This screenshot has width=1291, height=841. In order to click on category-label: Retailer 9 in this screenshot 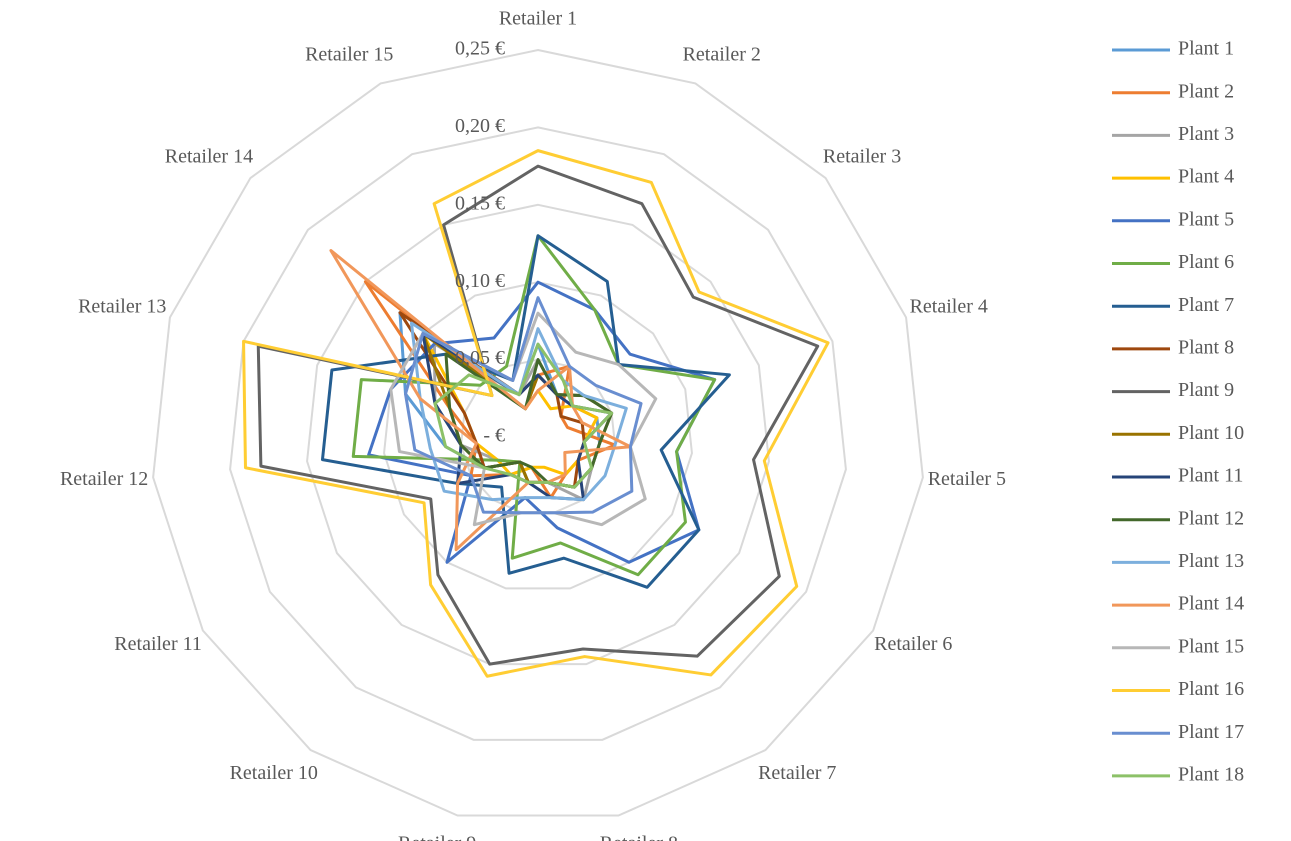, I will do `click(437, 836)`.